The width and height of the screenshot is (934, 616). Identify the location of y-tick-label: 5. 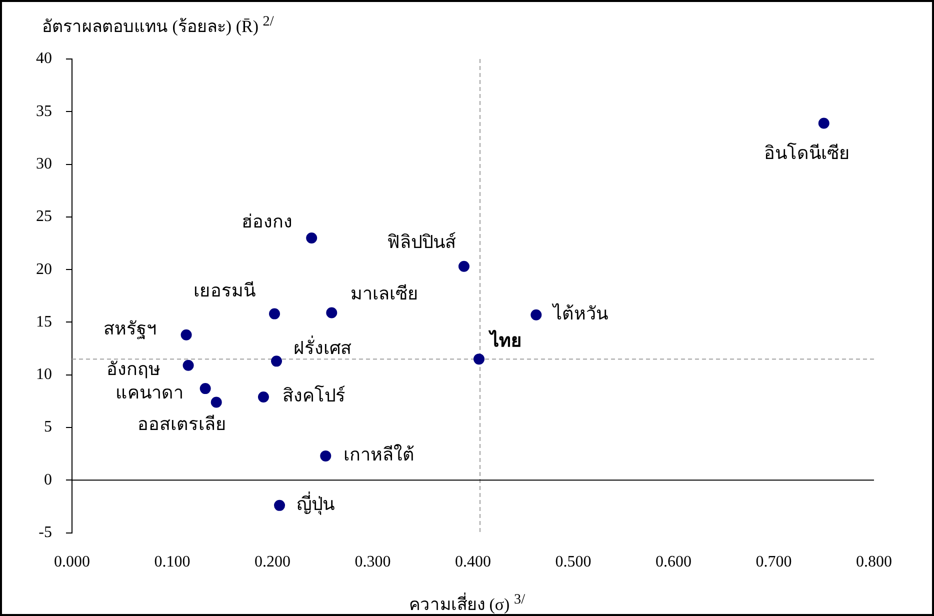
(48, 427).